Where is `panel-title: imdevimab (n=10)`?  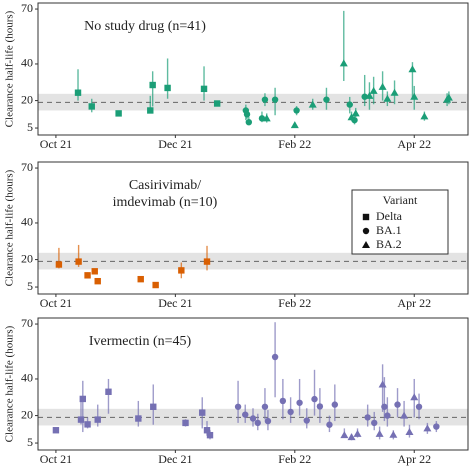
panel-title: imdevimab (n=10) is located at coordinates (165, 202).